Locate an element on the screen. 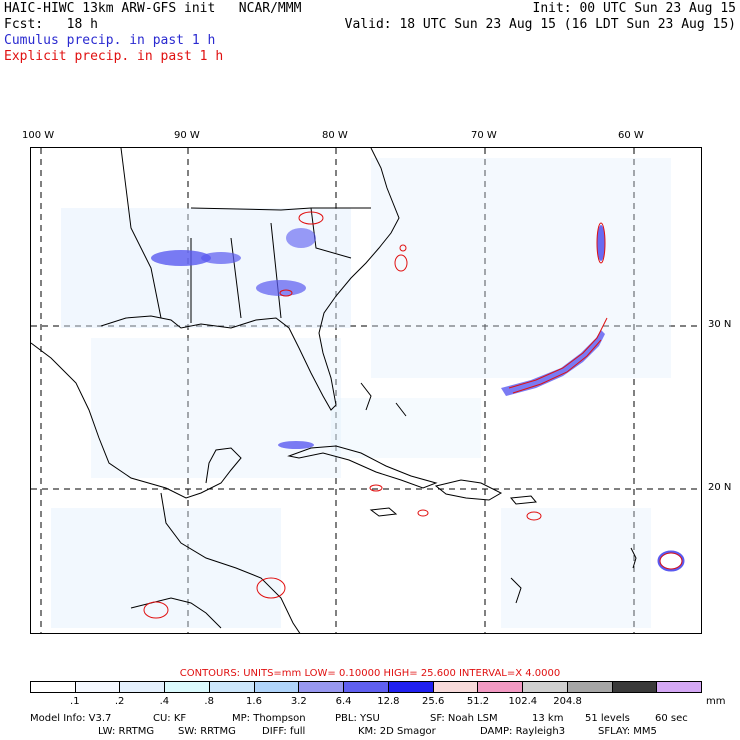  explicit-label: Explicit precip. in past 1 h is located at coordinates (113, 57).